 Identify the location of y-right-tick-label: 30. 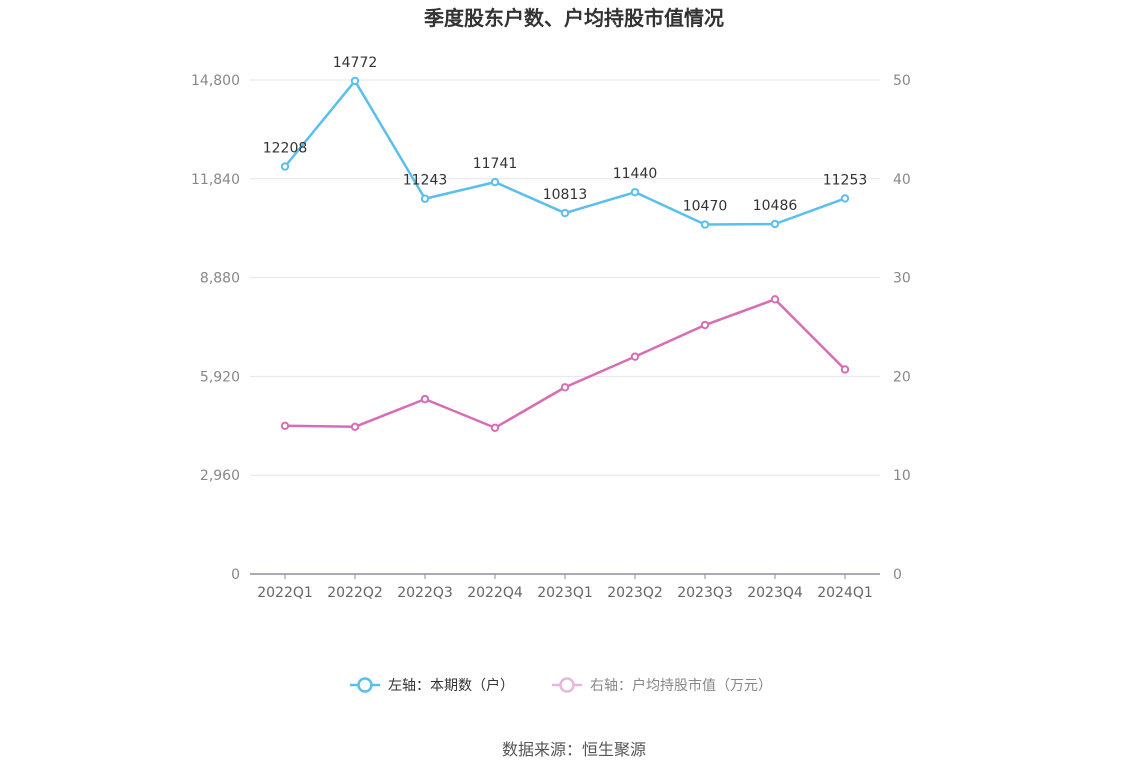
(902, 279).